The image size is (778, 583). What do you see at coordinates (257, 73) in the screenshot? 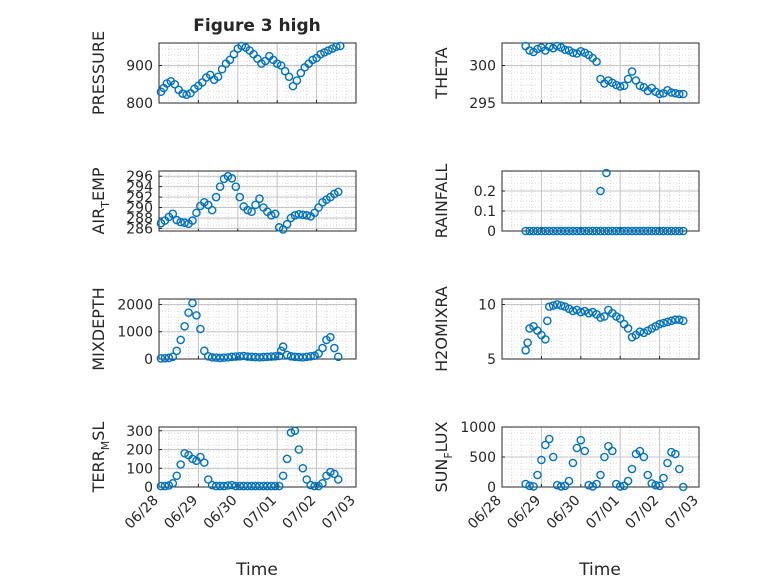
I see `pressure-axes-box` at bounding box center [257, 73].